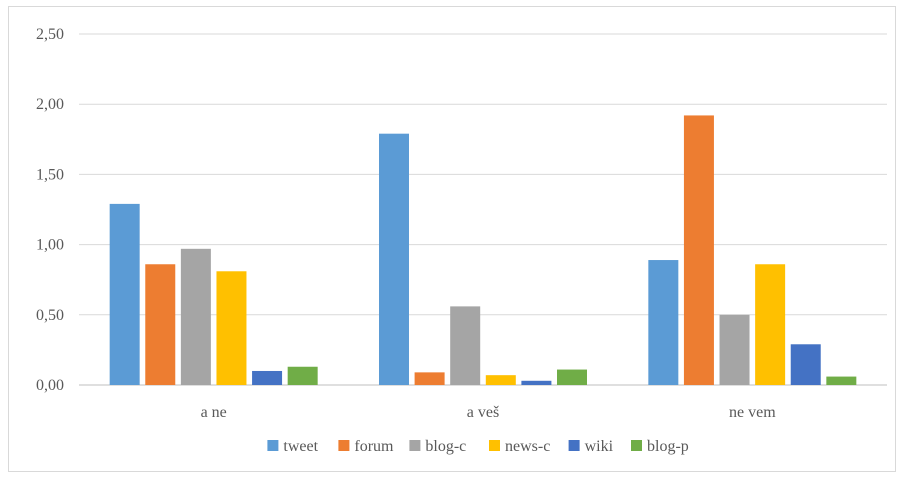  Describe the element at coordinates (445, 446) in the screenshot. I see `legend-label: blog-c` at that location.